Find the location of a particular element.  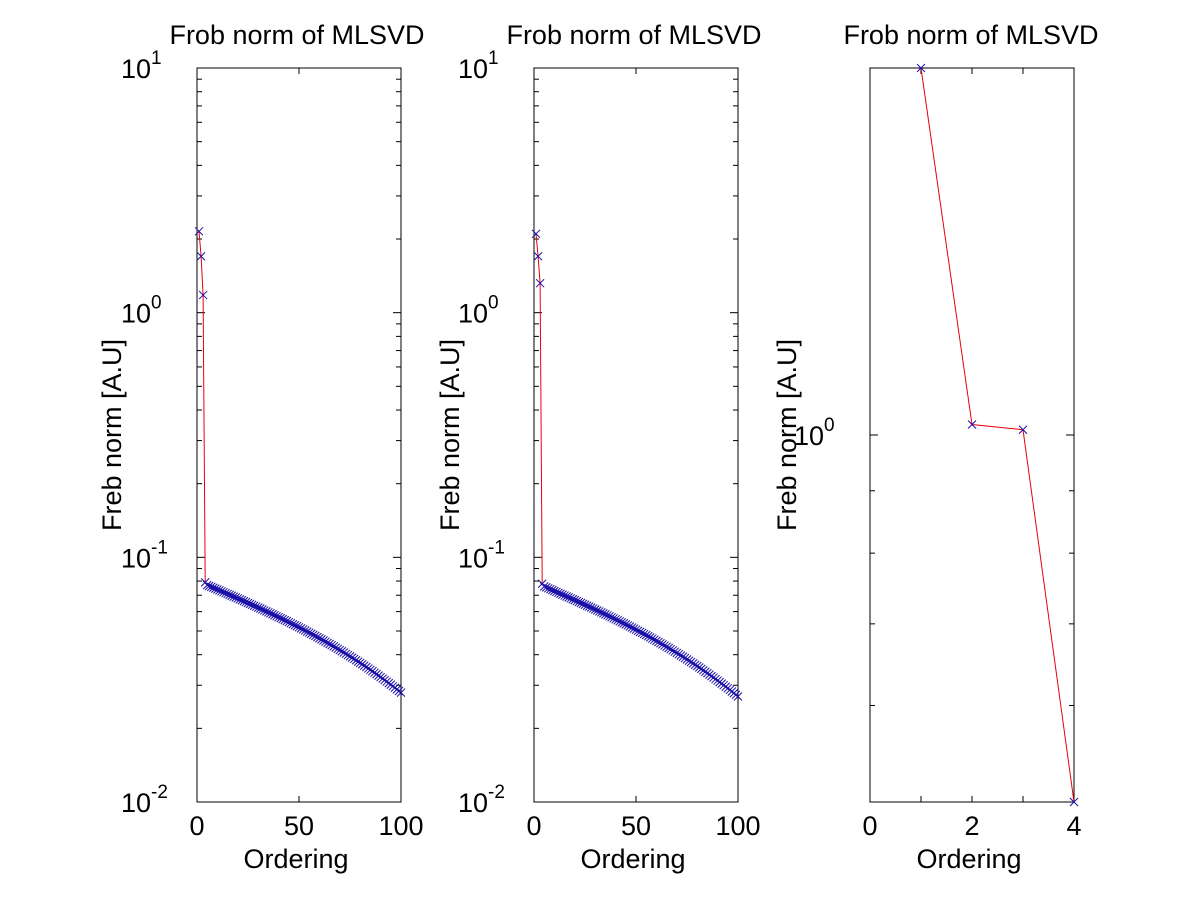

subplot-2-xlabel: Ordering is located at coordinates (632, 859).